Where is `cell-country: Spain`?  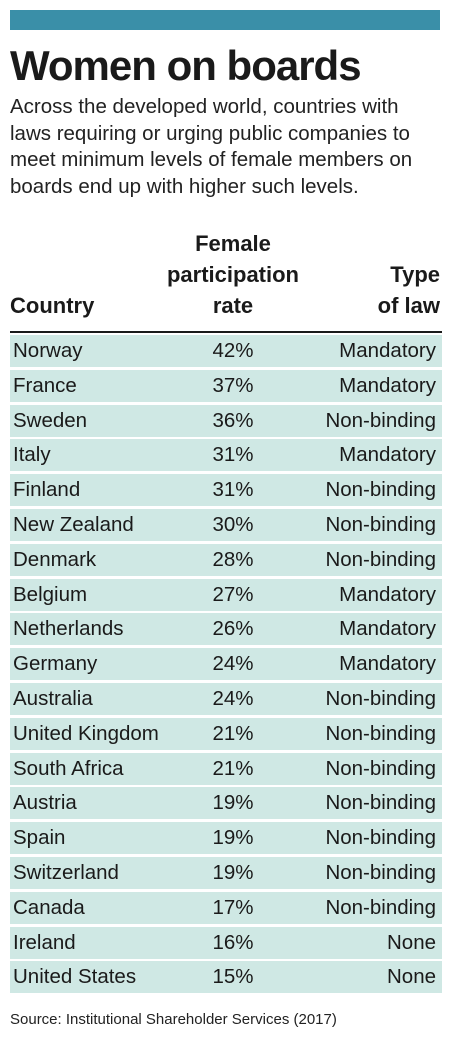
cell-country: Spain is located at coordinates (39, 838).